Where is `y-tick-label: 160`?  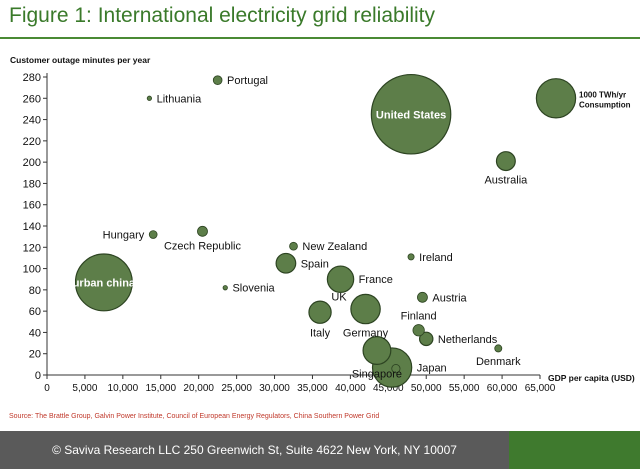
y-tick-label: 160 is located at coordinates (32, 206).